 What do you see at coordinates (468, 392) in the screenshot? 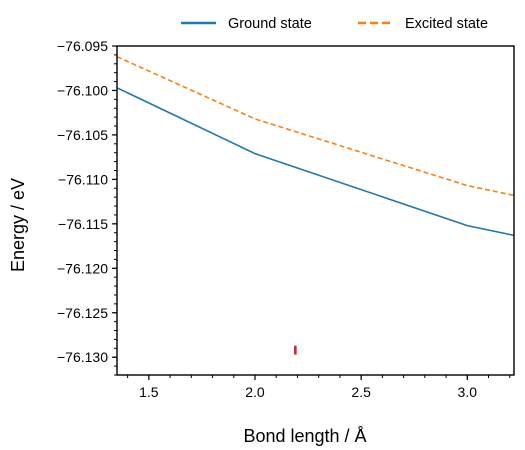
I see `x-tick-label: 3.0` at bounding box center [468, 392].